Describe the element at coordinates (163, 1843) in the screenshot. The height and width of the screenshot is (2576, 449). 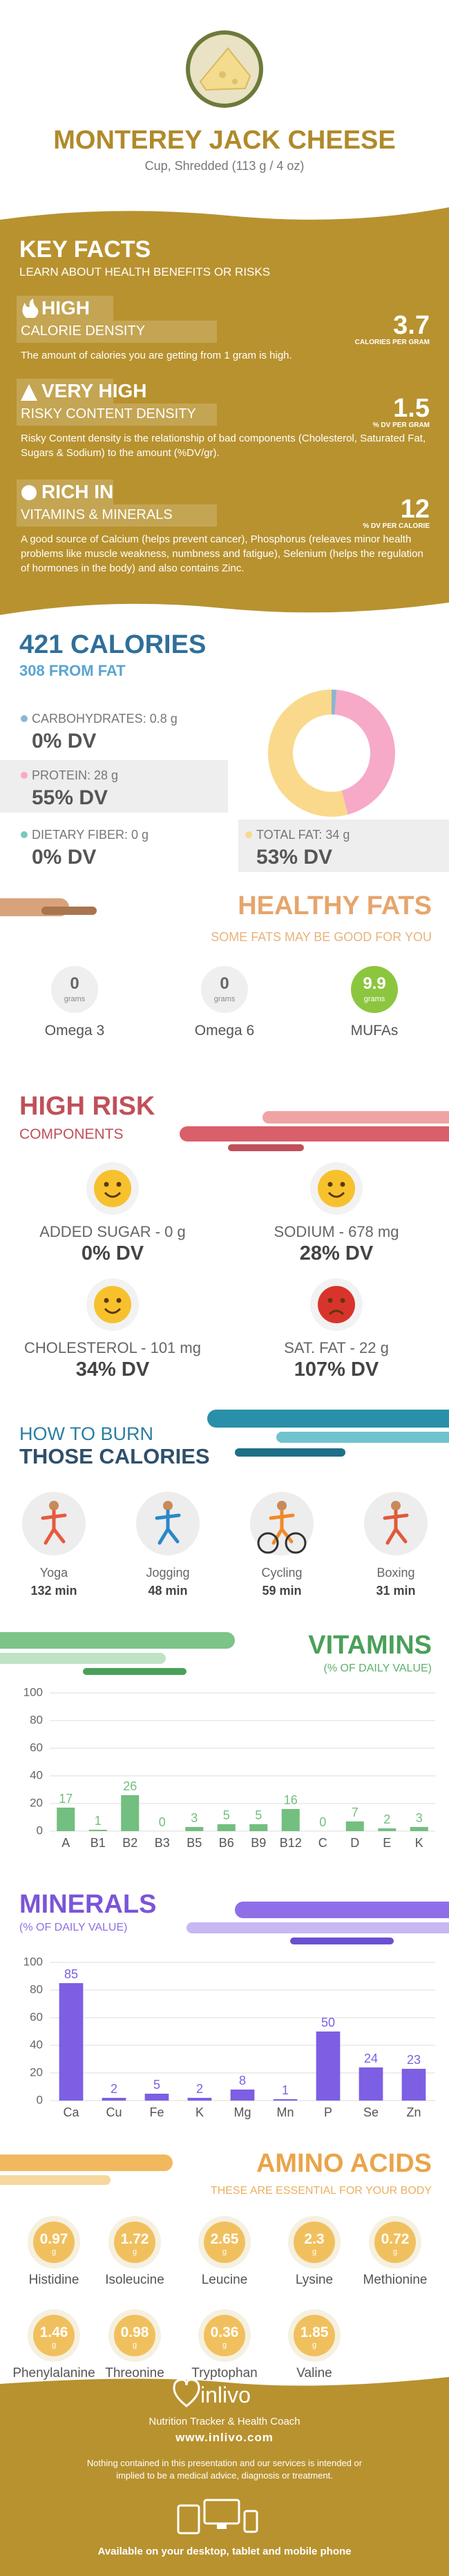
I see `x-tick-label: B3` at that location.